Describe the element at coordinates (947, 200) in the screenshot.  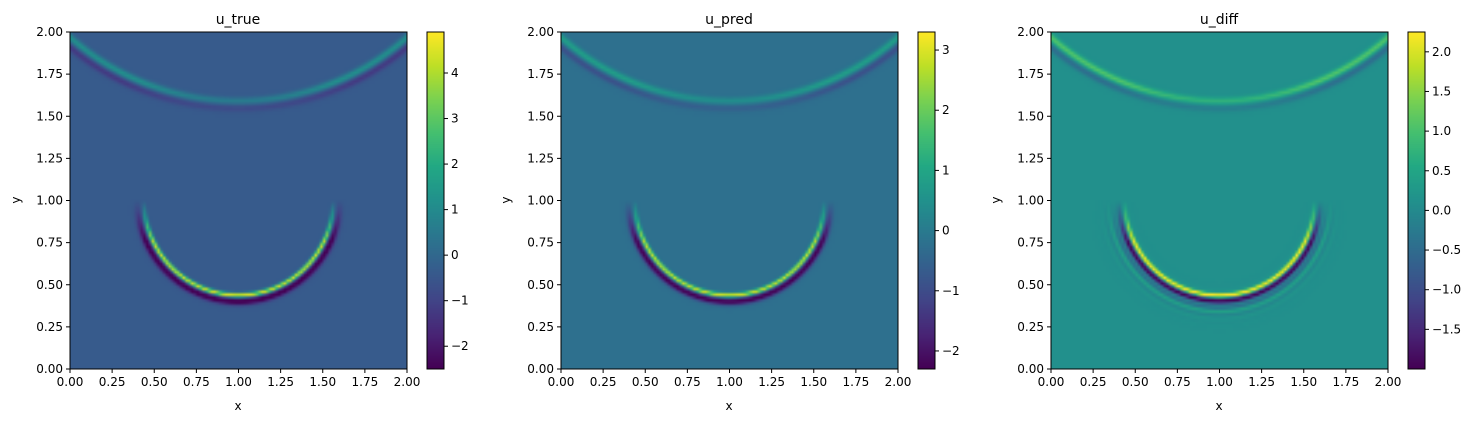
I see `colorbar-axis: −2 −1 0 1 2 3` at that location.